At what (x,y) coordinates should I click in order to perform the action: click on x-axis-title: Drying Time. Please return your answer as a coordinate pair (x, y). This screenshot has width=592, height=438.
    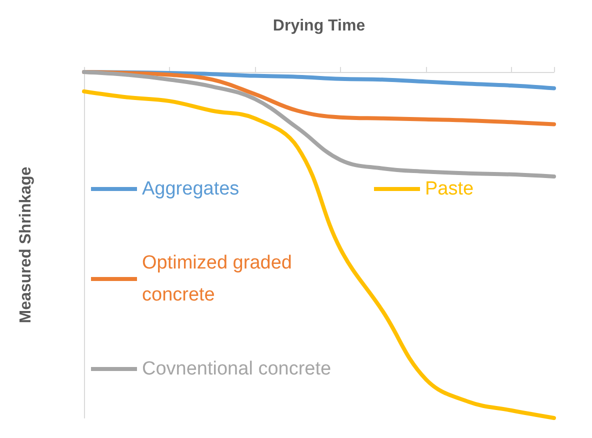
    Looking at the image, I should click on (319, 26).